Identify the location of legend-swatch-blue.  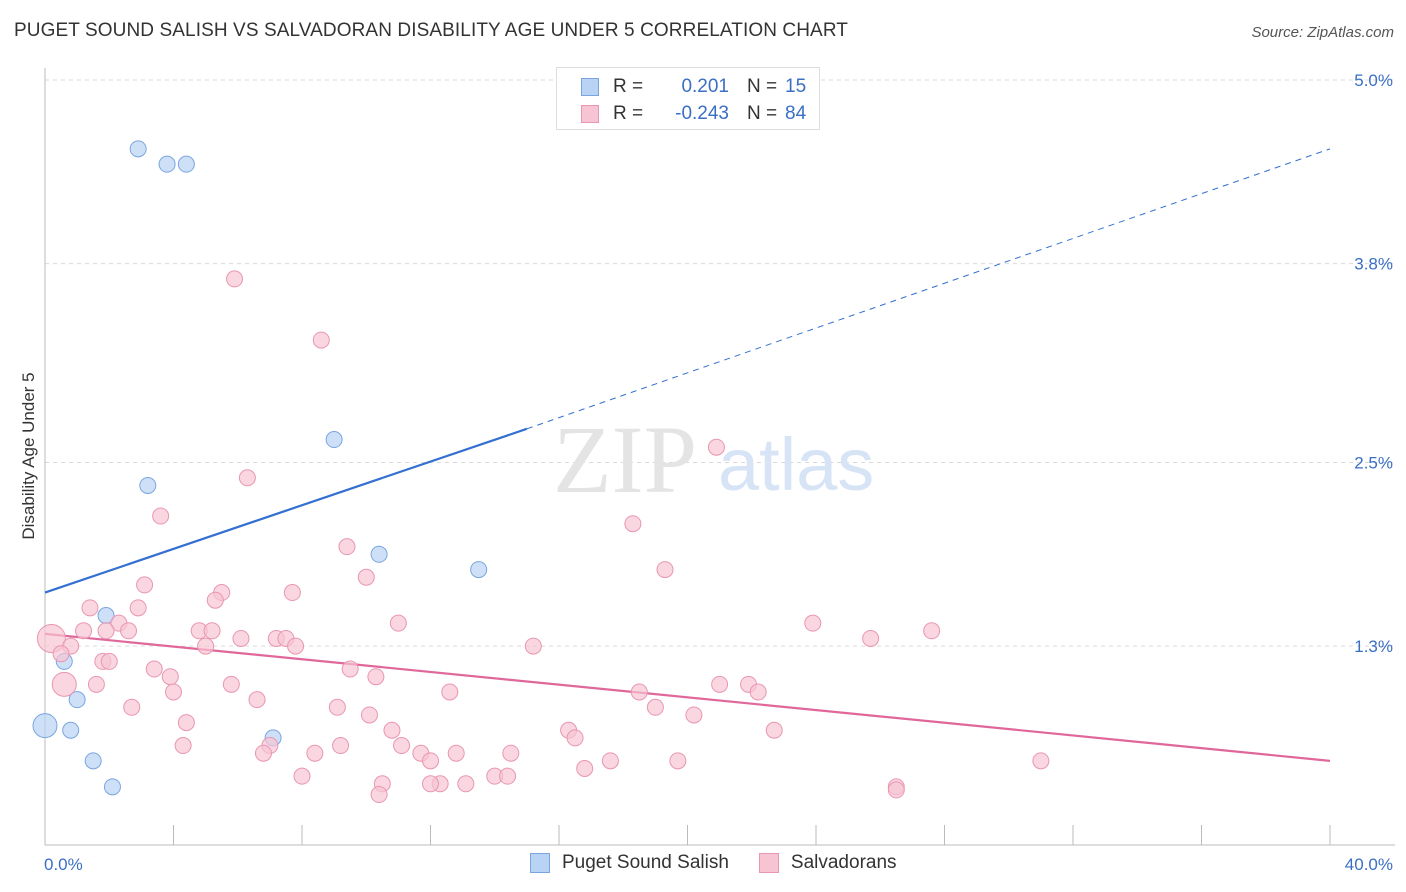
(590, 87).